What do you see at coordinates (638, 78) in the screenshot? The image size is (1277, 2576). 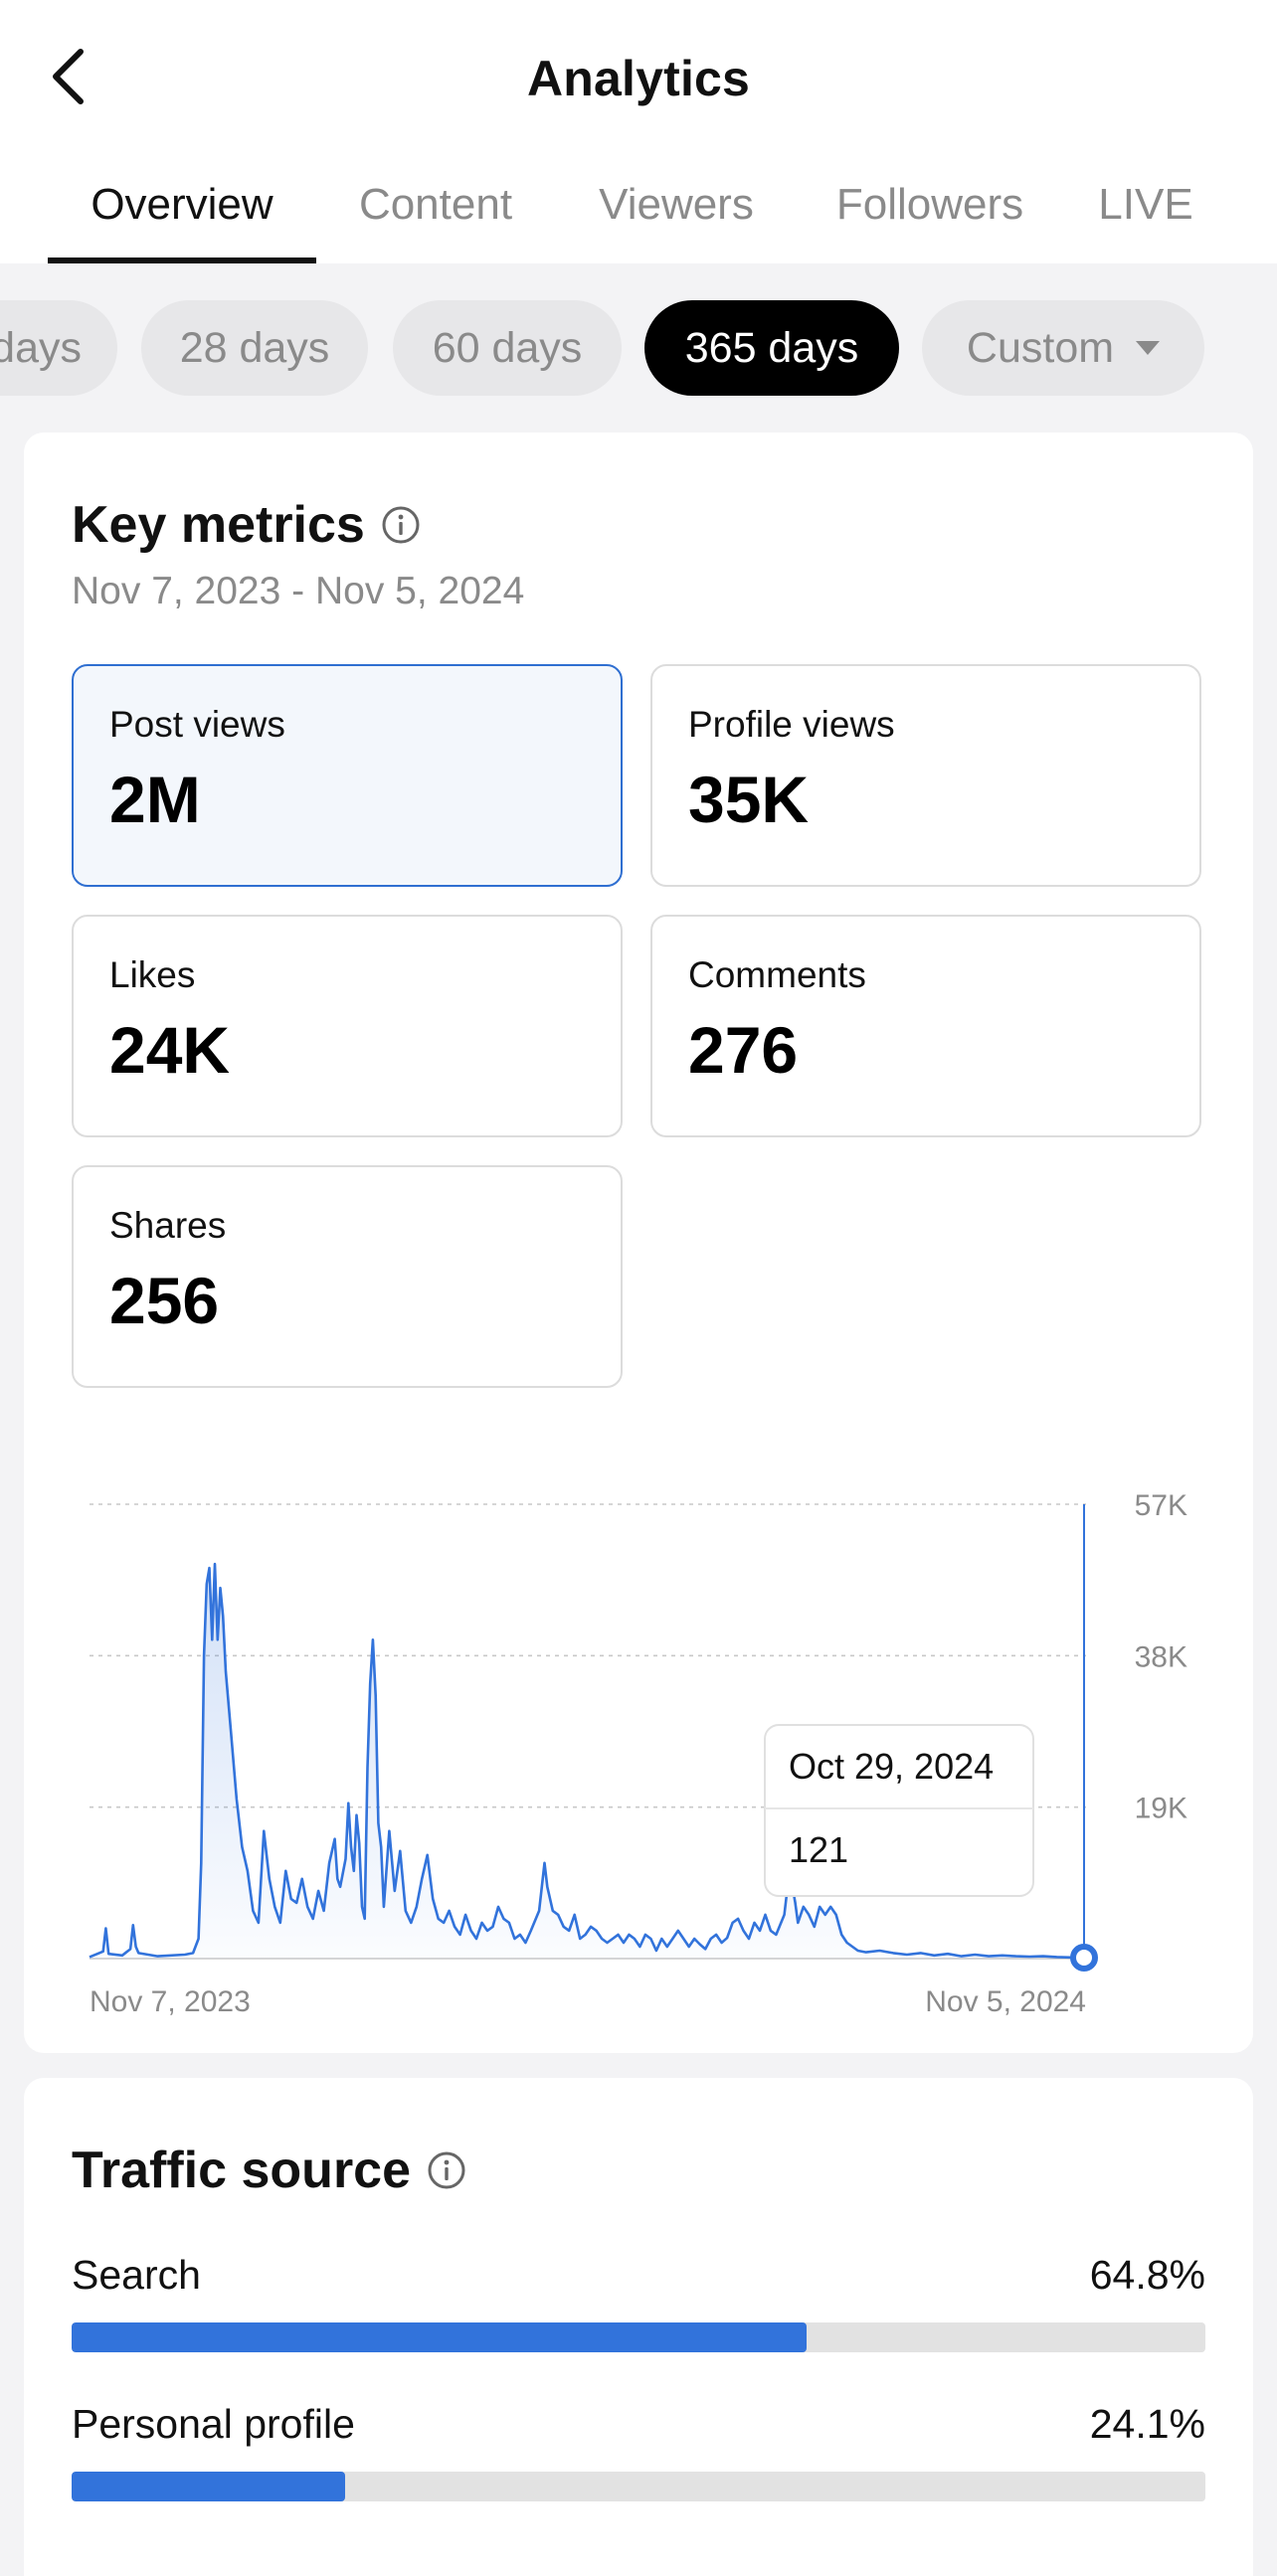 I see `page-title: Analytics` at bounding box center [638, 78].